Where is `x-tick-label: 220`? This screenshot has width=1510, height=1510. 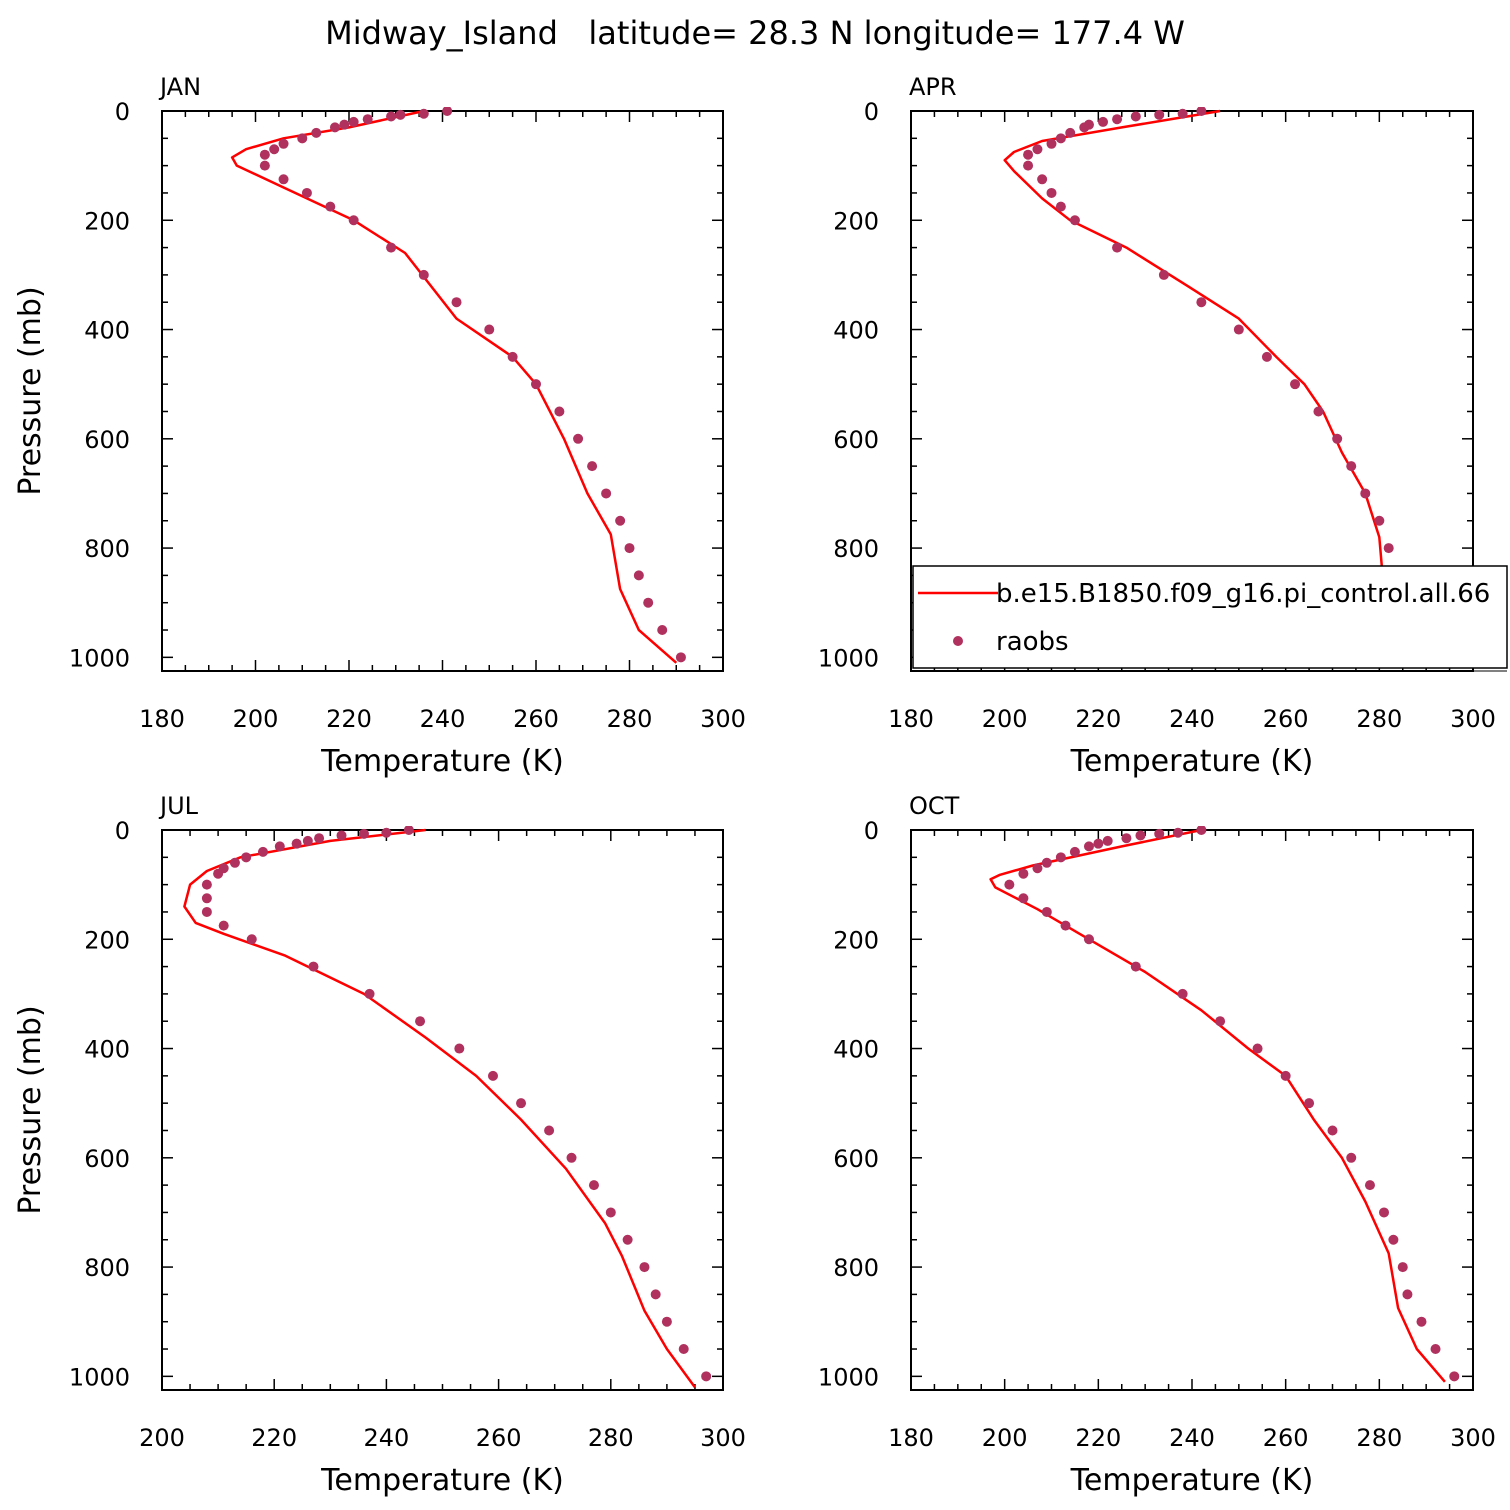
x-tick-label: 220 is located at coordinates (349, 719).